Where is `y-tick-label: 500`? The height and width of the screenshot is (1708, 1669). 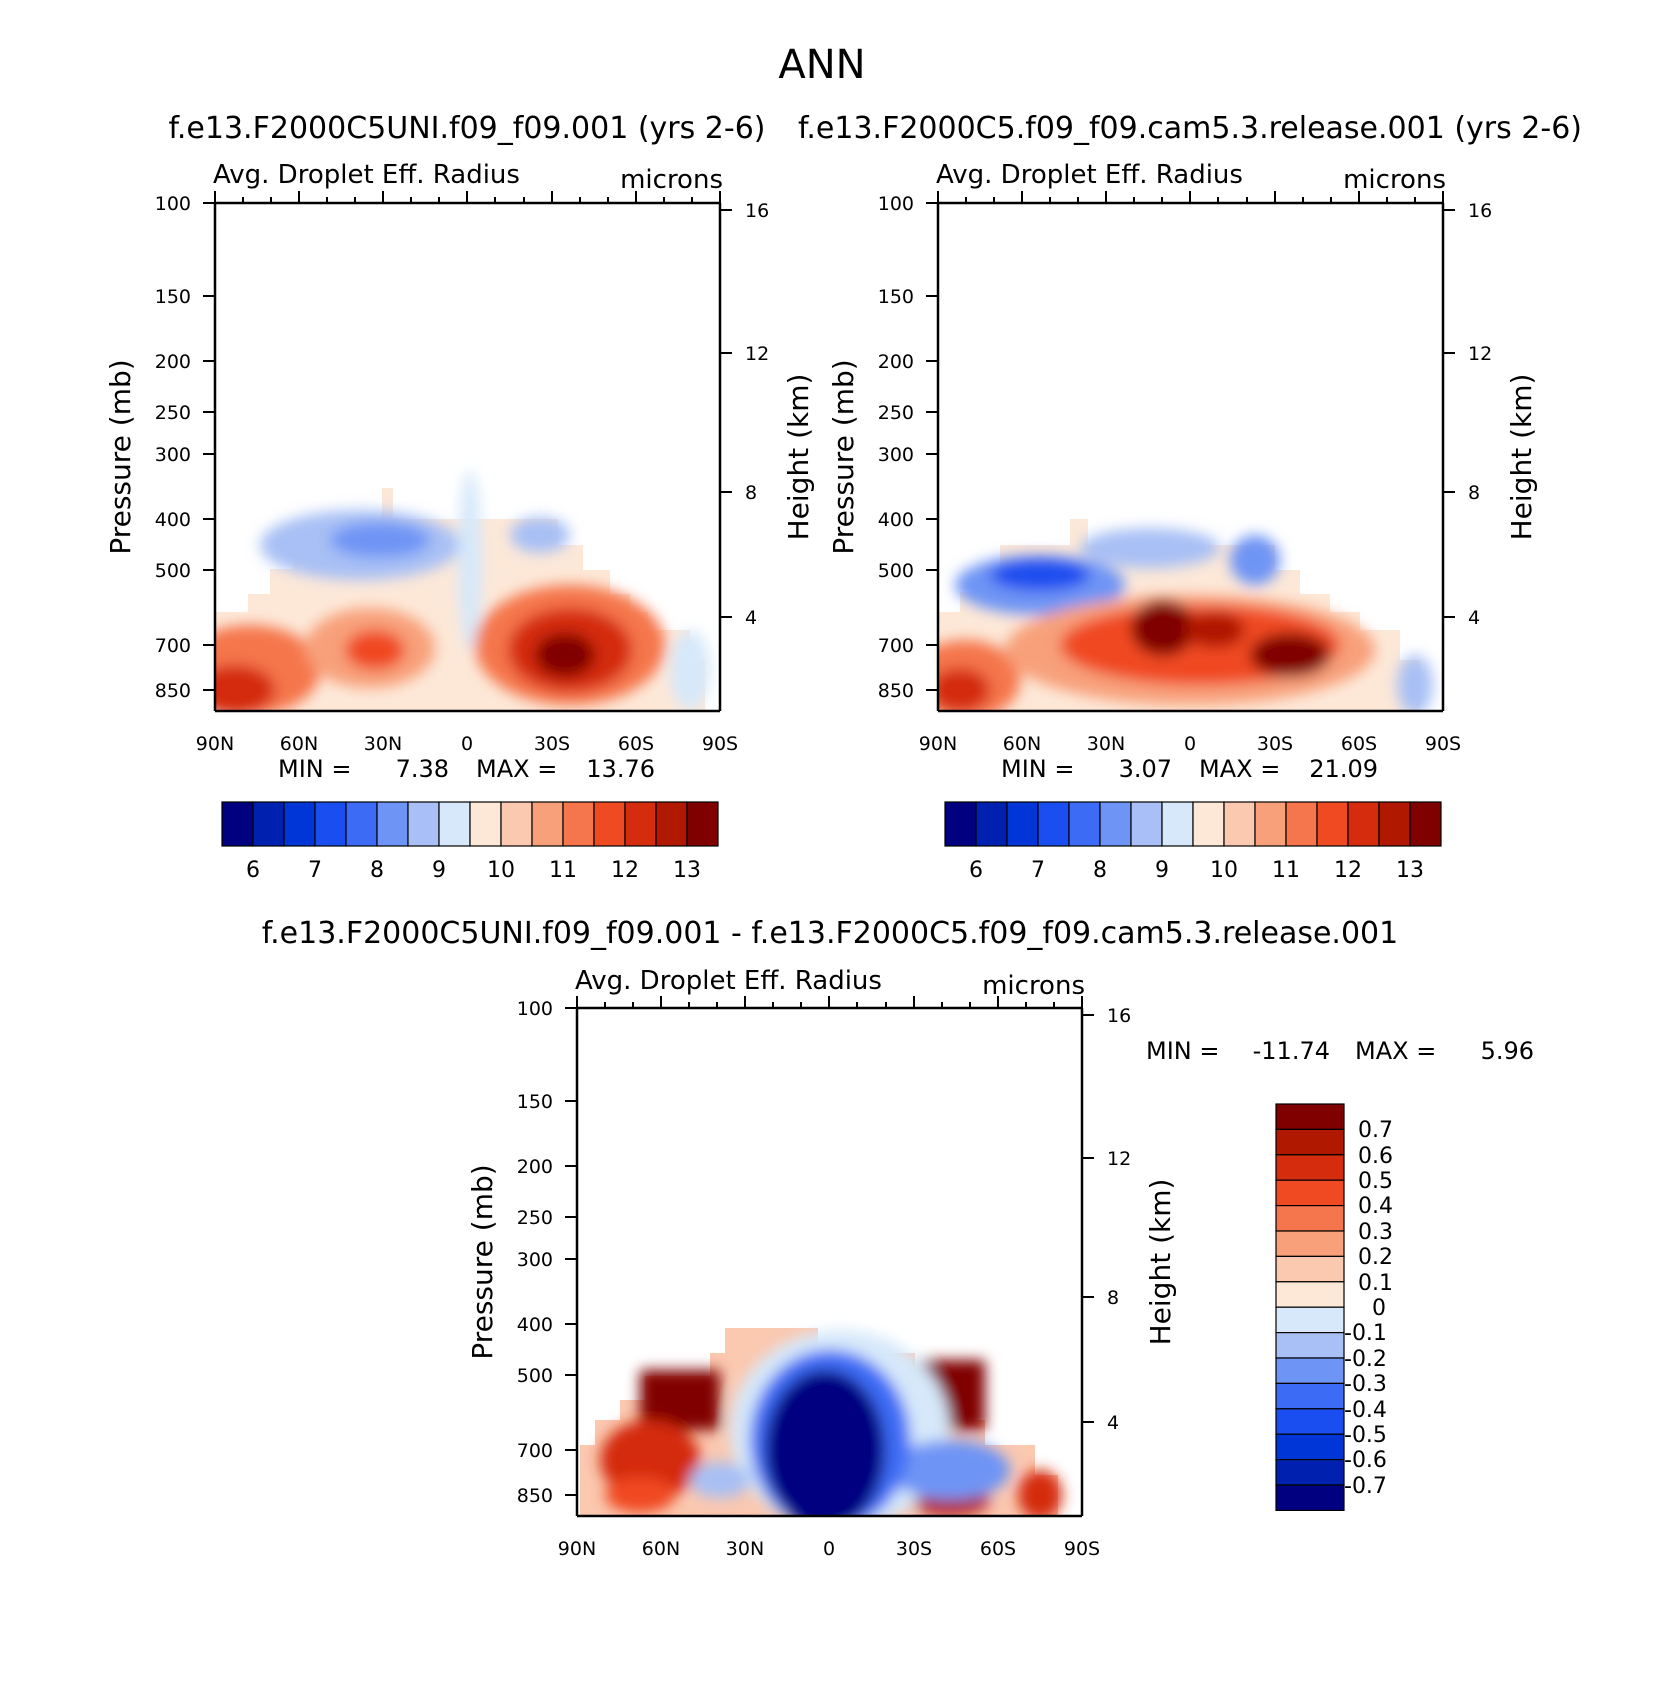 y-tick-label: 500 is located at coordinates (896, 571).